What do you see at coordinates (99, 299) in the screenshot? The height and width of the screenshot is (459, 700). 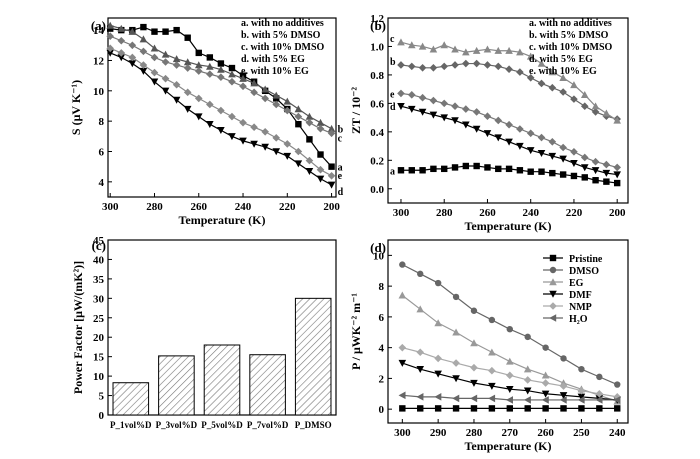 I see `panel-c-ytick-label: 30` at bounding box center [99, 299].